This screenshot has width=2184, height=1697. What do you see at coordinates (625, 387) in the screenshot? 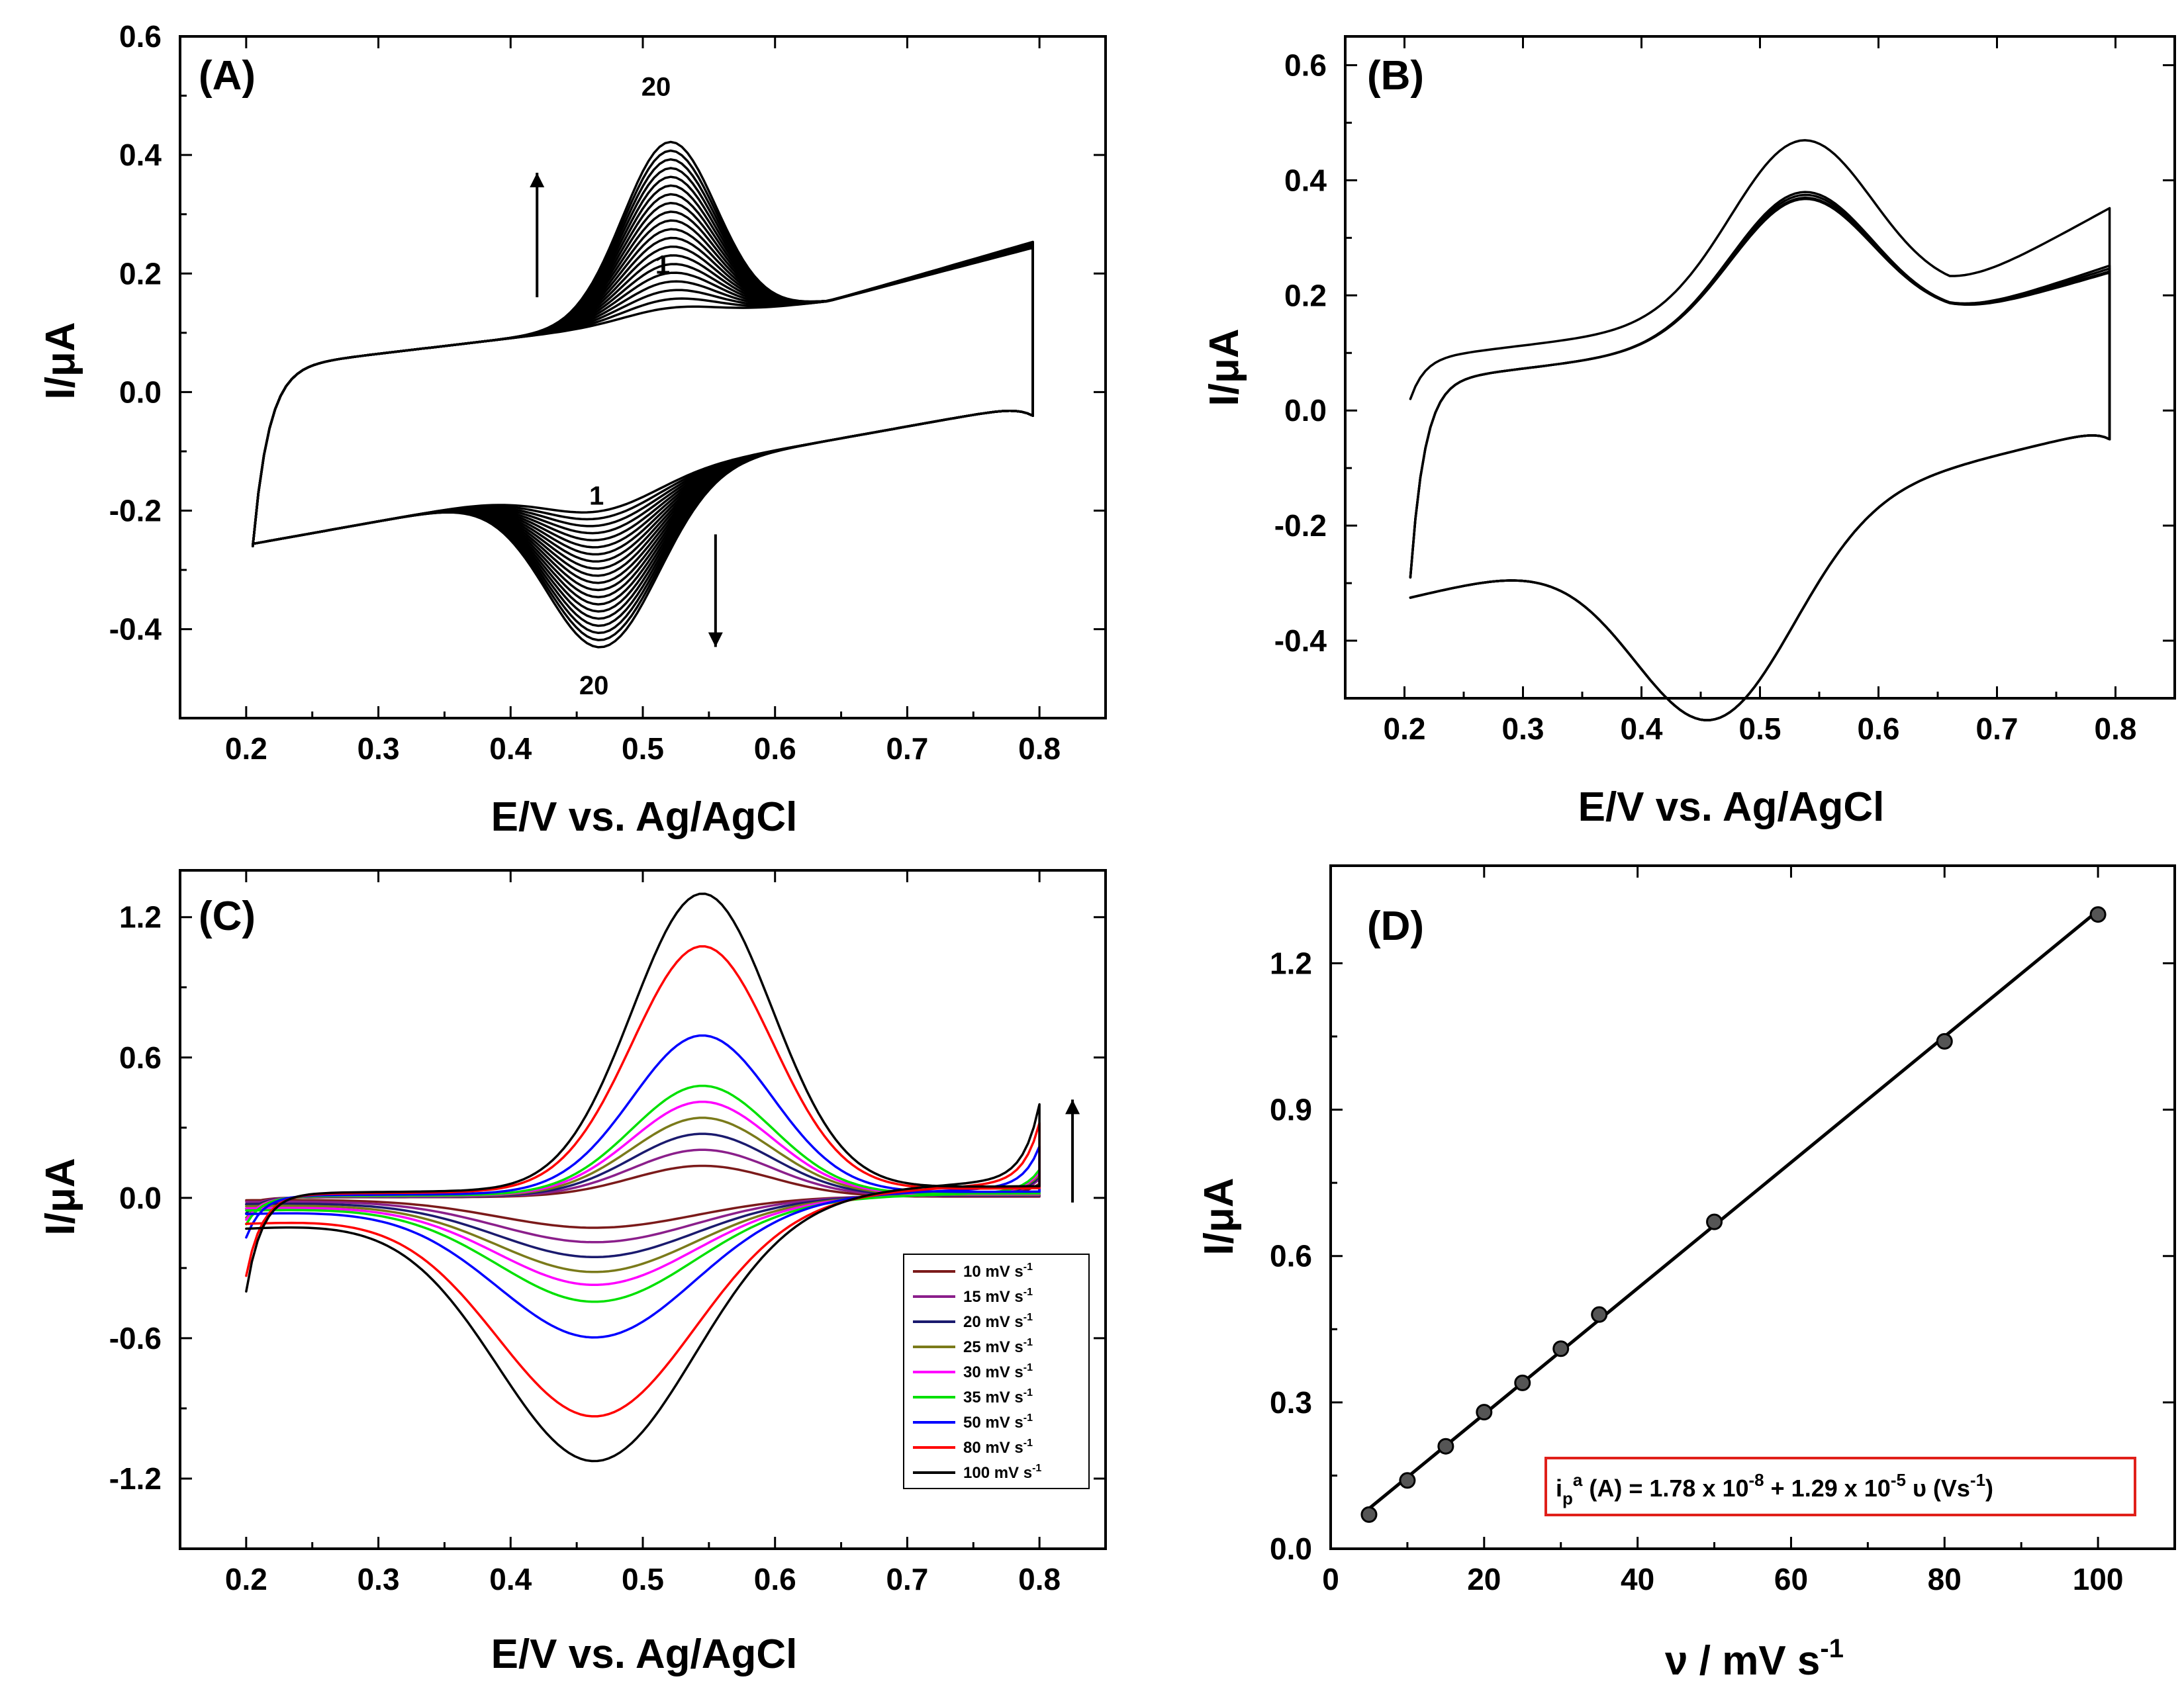
I see `panel-a-annotations: 20 1 1 20` at bounding box center [625, 387].